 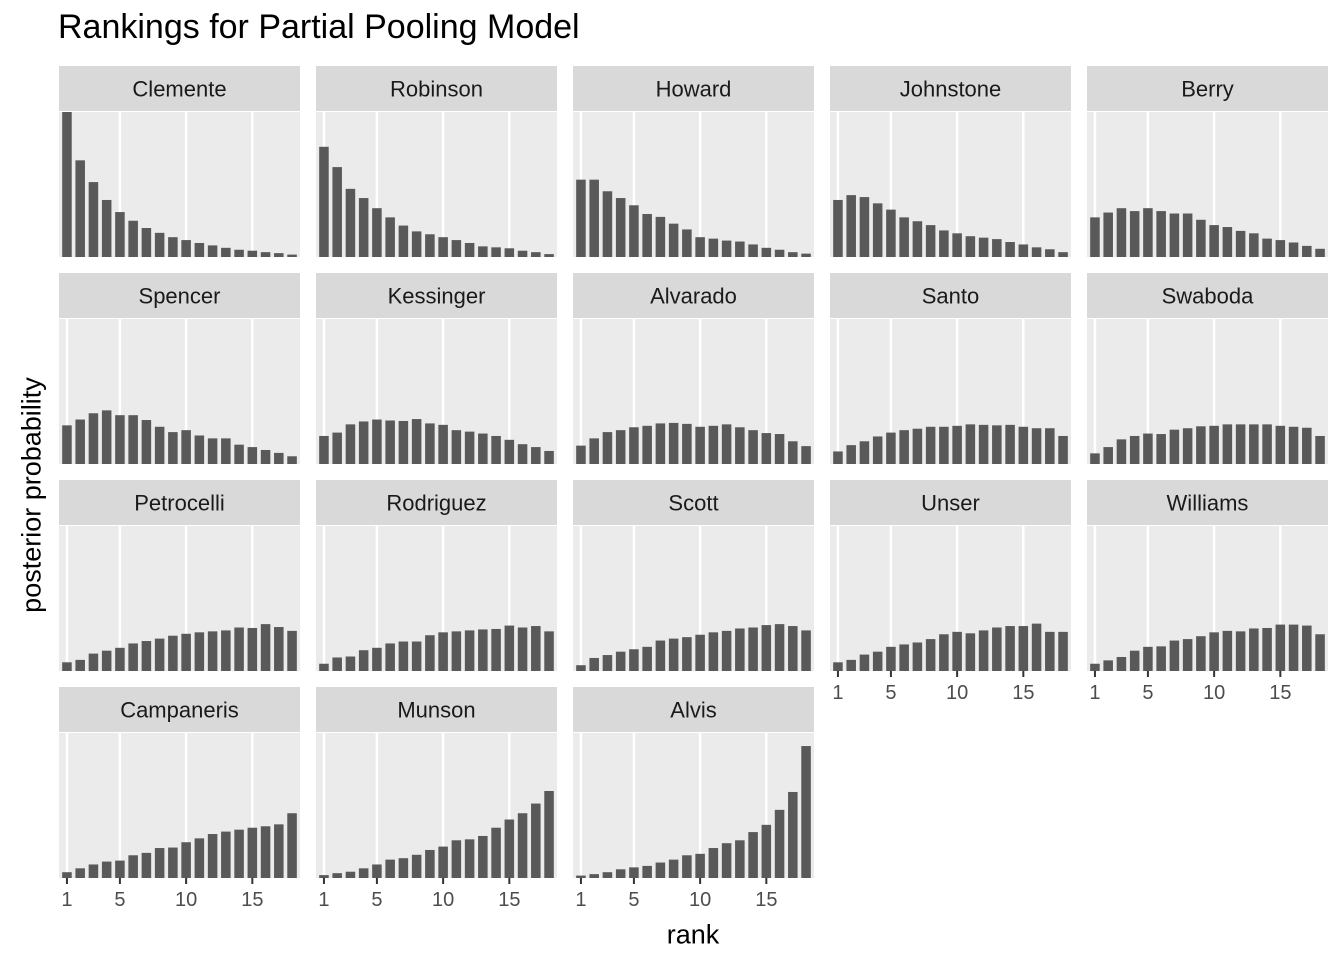 I want to click on facet-panel: Johnstone, so click(x=950, y=161).